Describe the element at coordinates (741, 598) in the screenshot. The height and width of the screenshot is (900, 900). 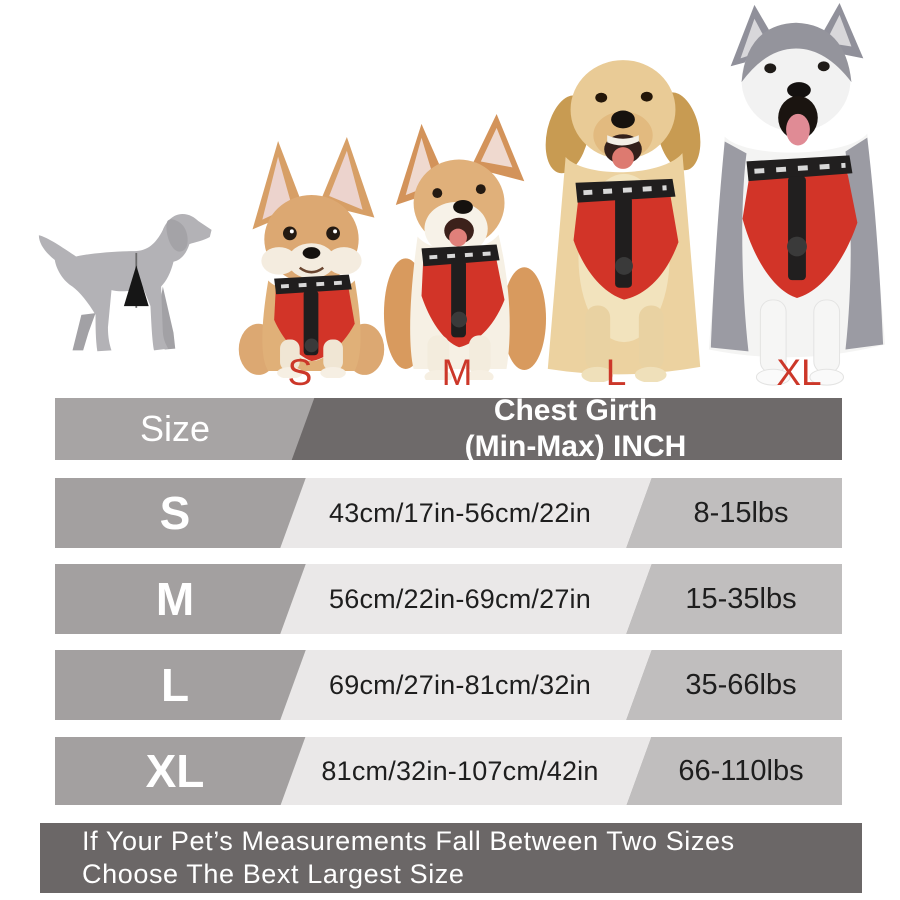
I see `row-m-weight: 15-35lbs` at that location.